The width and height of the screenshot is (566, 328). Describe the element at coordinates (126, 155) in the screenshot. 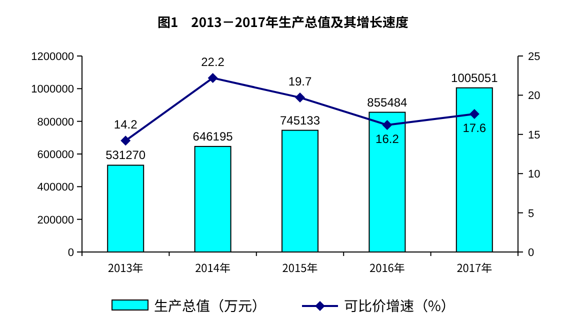

I see `data-label: 531270` at that location.